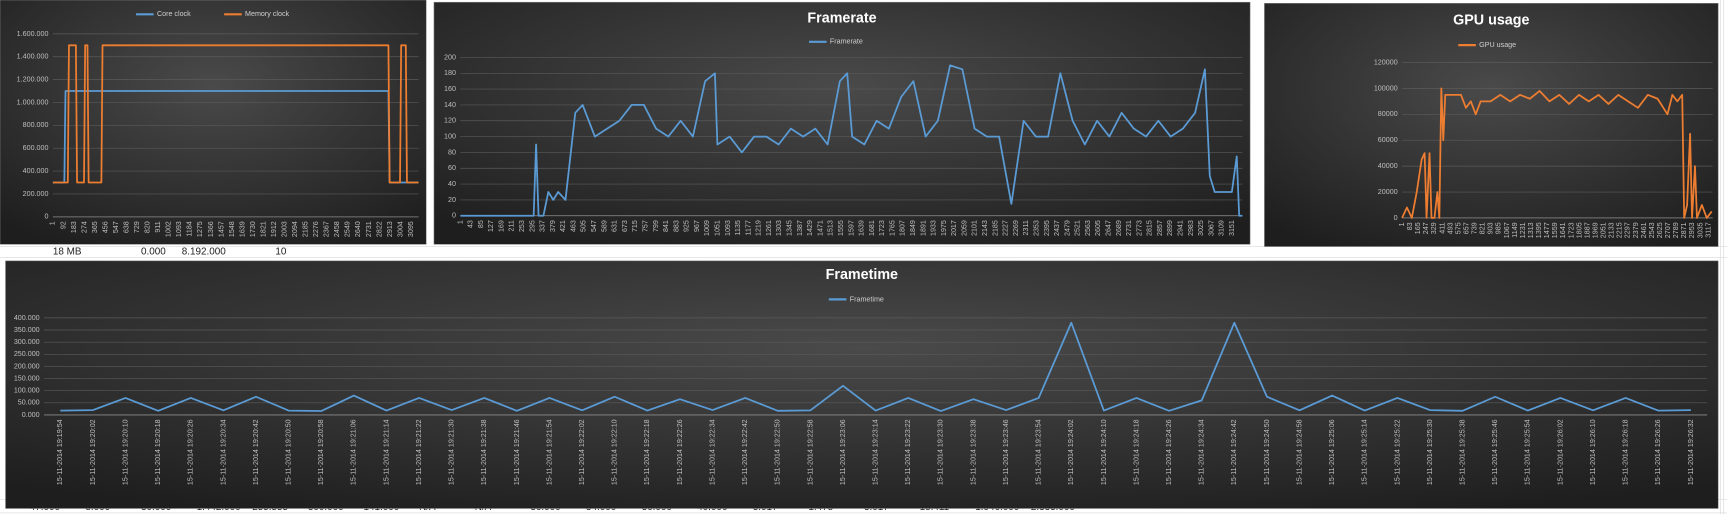  Describe the element at coordinates (1692, 230) in the screenshot. I see `x-tick-label: 2953` at that location.